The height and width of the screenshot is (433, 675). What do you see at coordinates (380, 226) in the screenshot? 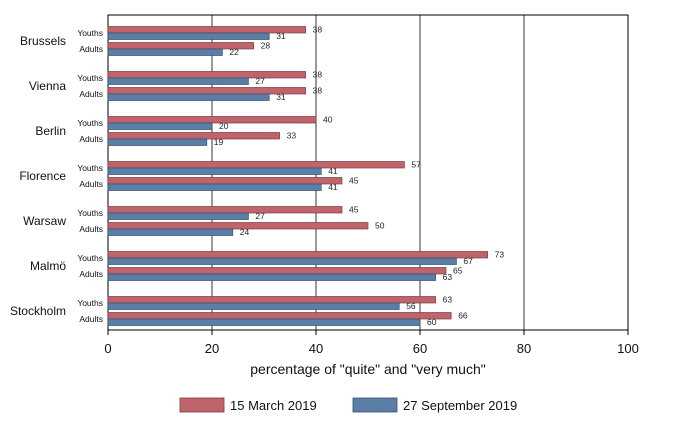
I see `data-label: 50` at bounding box center [380, 226].